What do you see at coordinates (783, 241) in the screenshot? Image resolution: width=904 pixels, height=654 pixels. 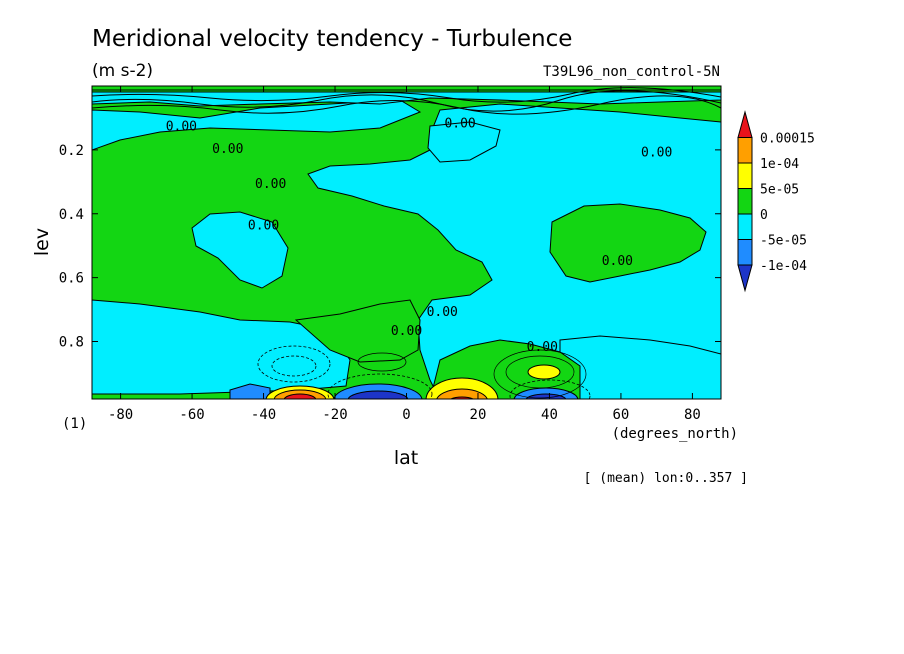 I see `colorbar-label: -5e-05` at bounding box center [783, 241].